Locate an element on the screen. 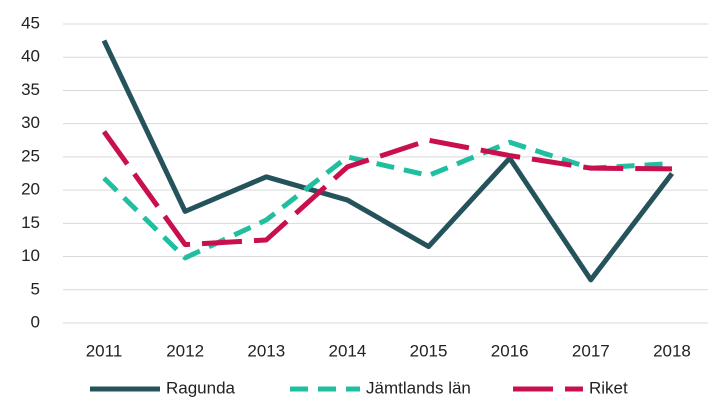  x-tick-label: 2018 is located at coordinates (672, 350).